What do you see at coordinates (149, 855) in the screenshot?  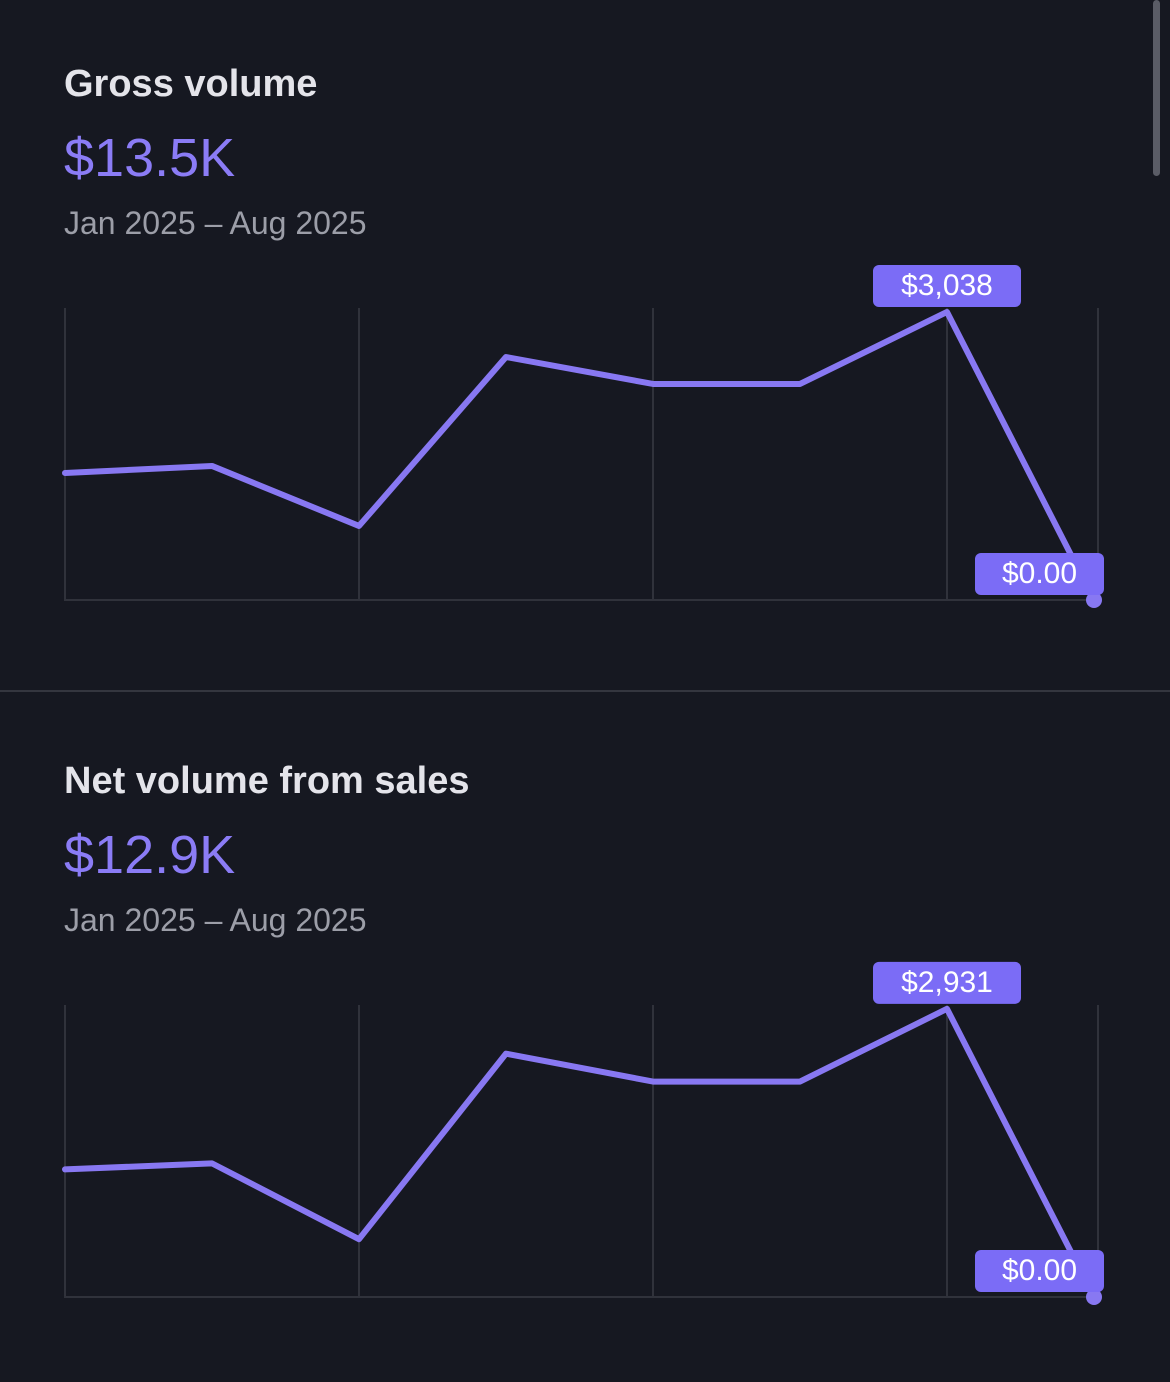 I see `headline-value: $12.9K` at bounding box center [149, 855].